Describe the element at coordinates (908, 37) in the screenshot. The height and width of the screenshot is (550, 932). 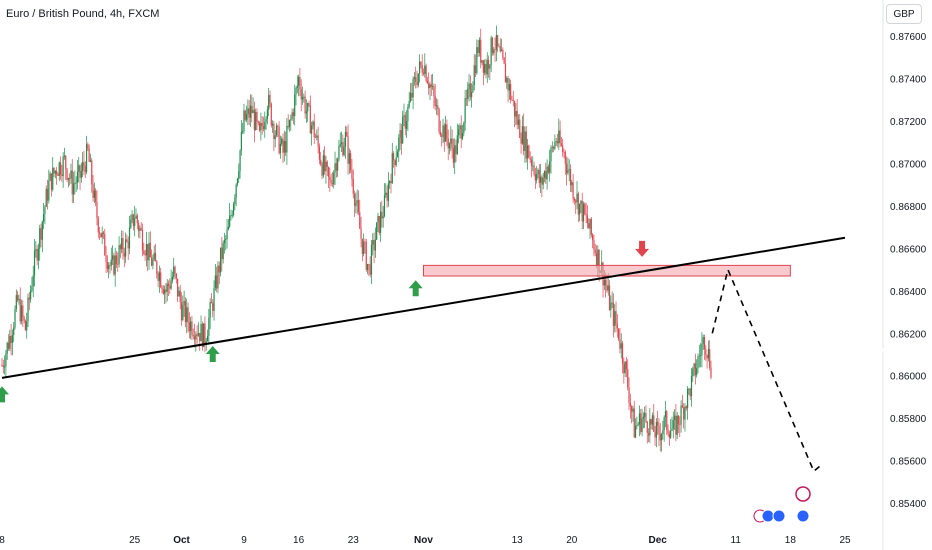
I see `y-tick-label: 0.87600` at that location.